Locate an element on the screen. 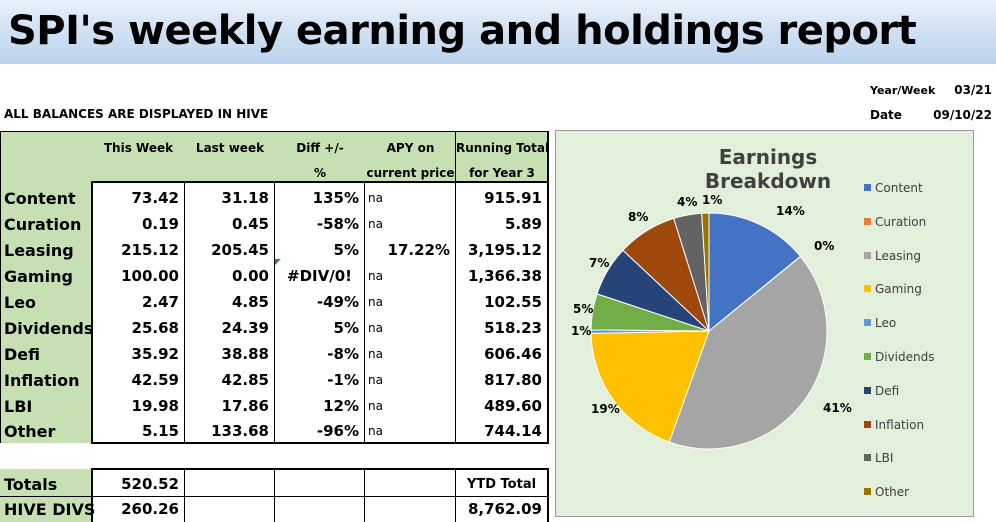 The width and height of the screenshot is (996, 522). cell-last-week: 38.88 is located at coordinates (245, 354).